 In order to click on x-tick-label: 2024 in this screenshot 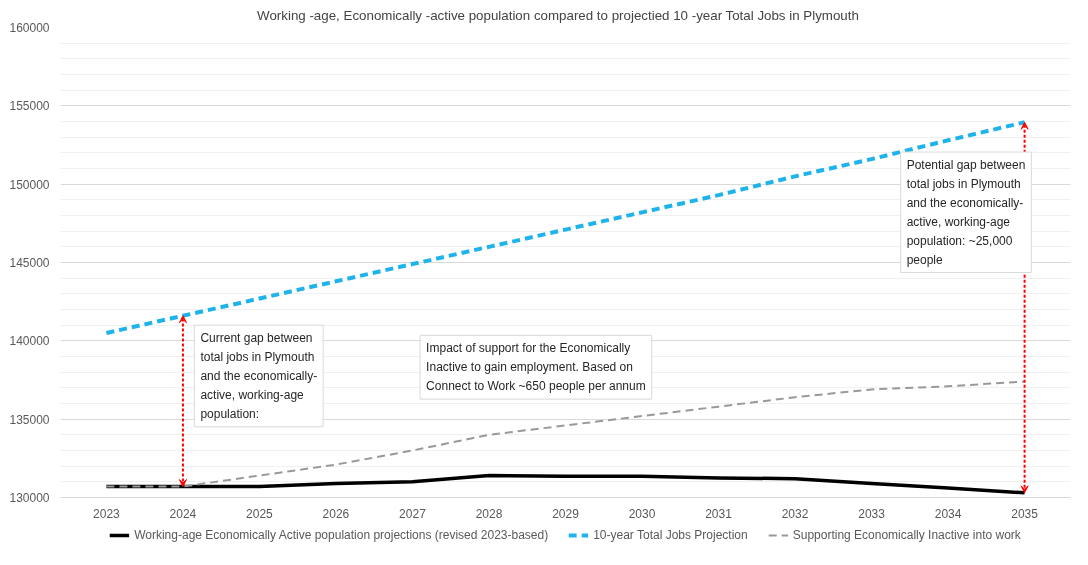, I will do `click(183, 513)`.